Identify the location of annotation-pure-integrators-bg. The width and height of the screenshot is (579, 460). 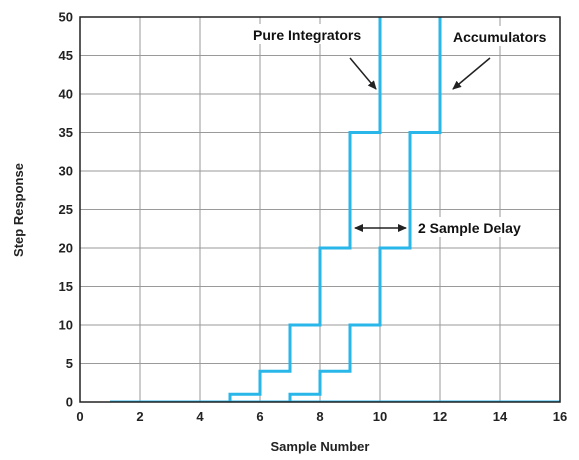
(313, 34).